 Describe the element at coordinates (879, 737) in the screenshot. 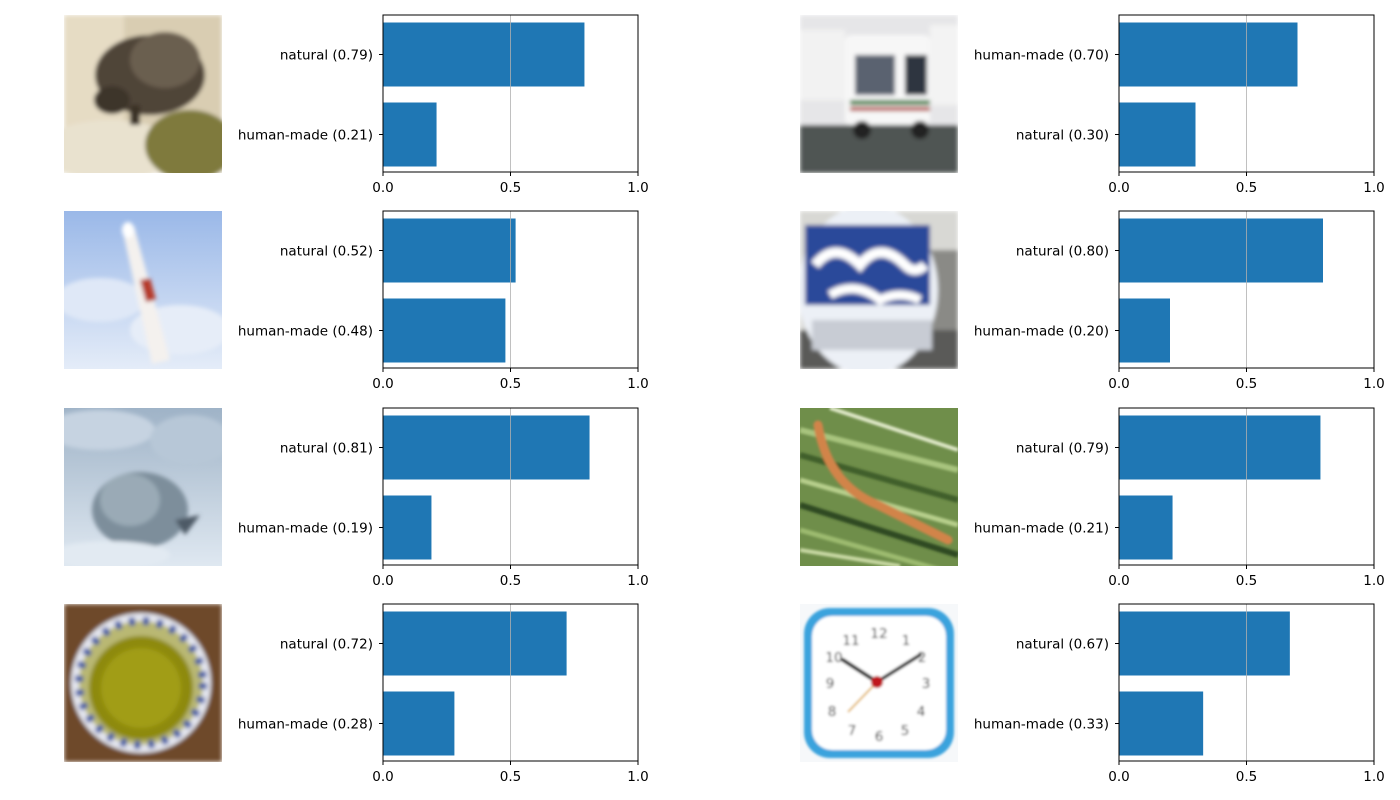

I see `svg-text: 6` at that location.